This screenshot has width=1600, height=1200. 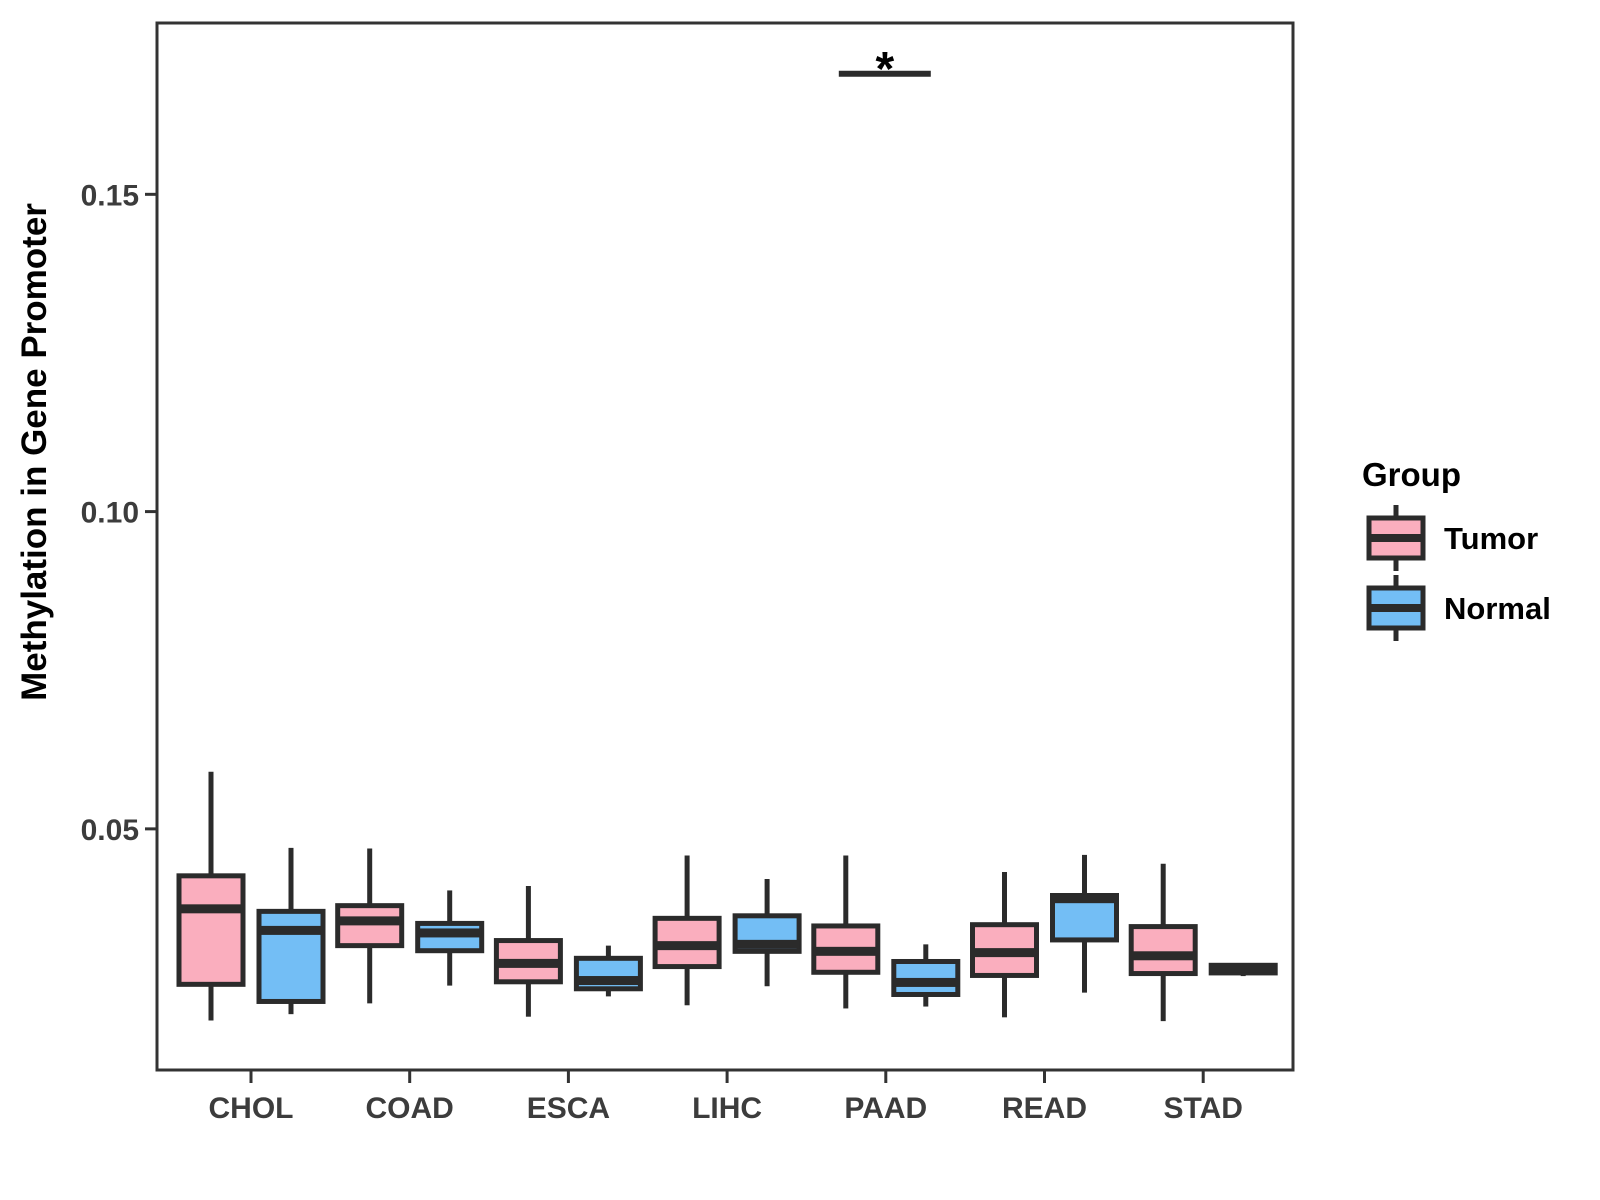 I want to click on y-axis-title: Methylation in Gene Promoter, so click(x=34, y=452).